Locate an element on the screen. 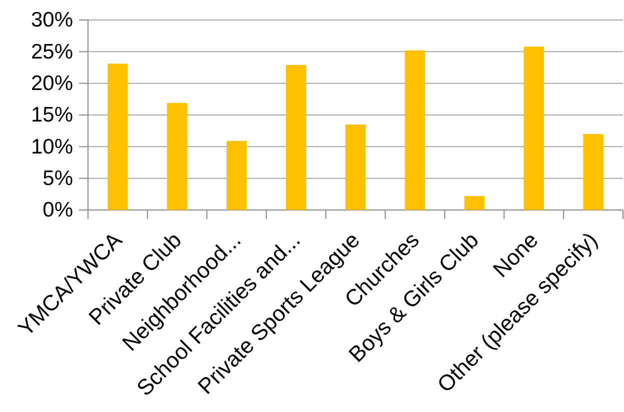 Image resolution: width=624 pixels, height=412 pixels. y-tick-label: 0% is located at coordinates (57, 210).